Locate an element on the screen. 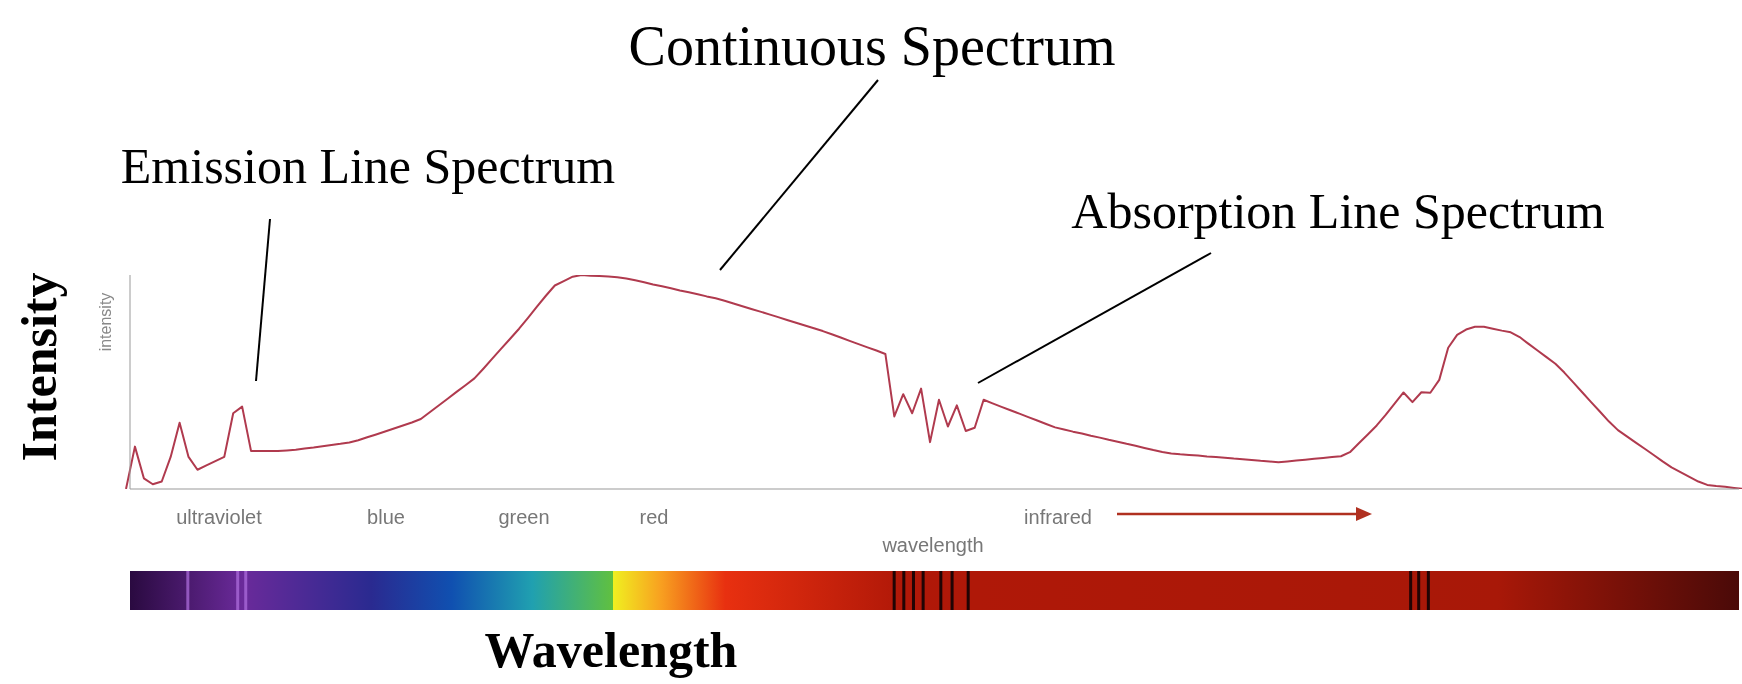 This screenshot has height=684, width=1742. y-axis-title: Intensity is located at coordinates (39, 367).